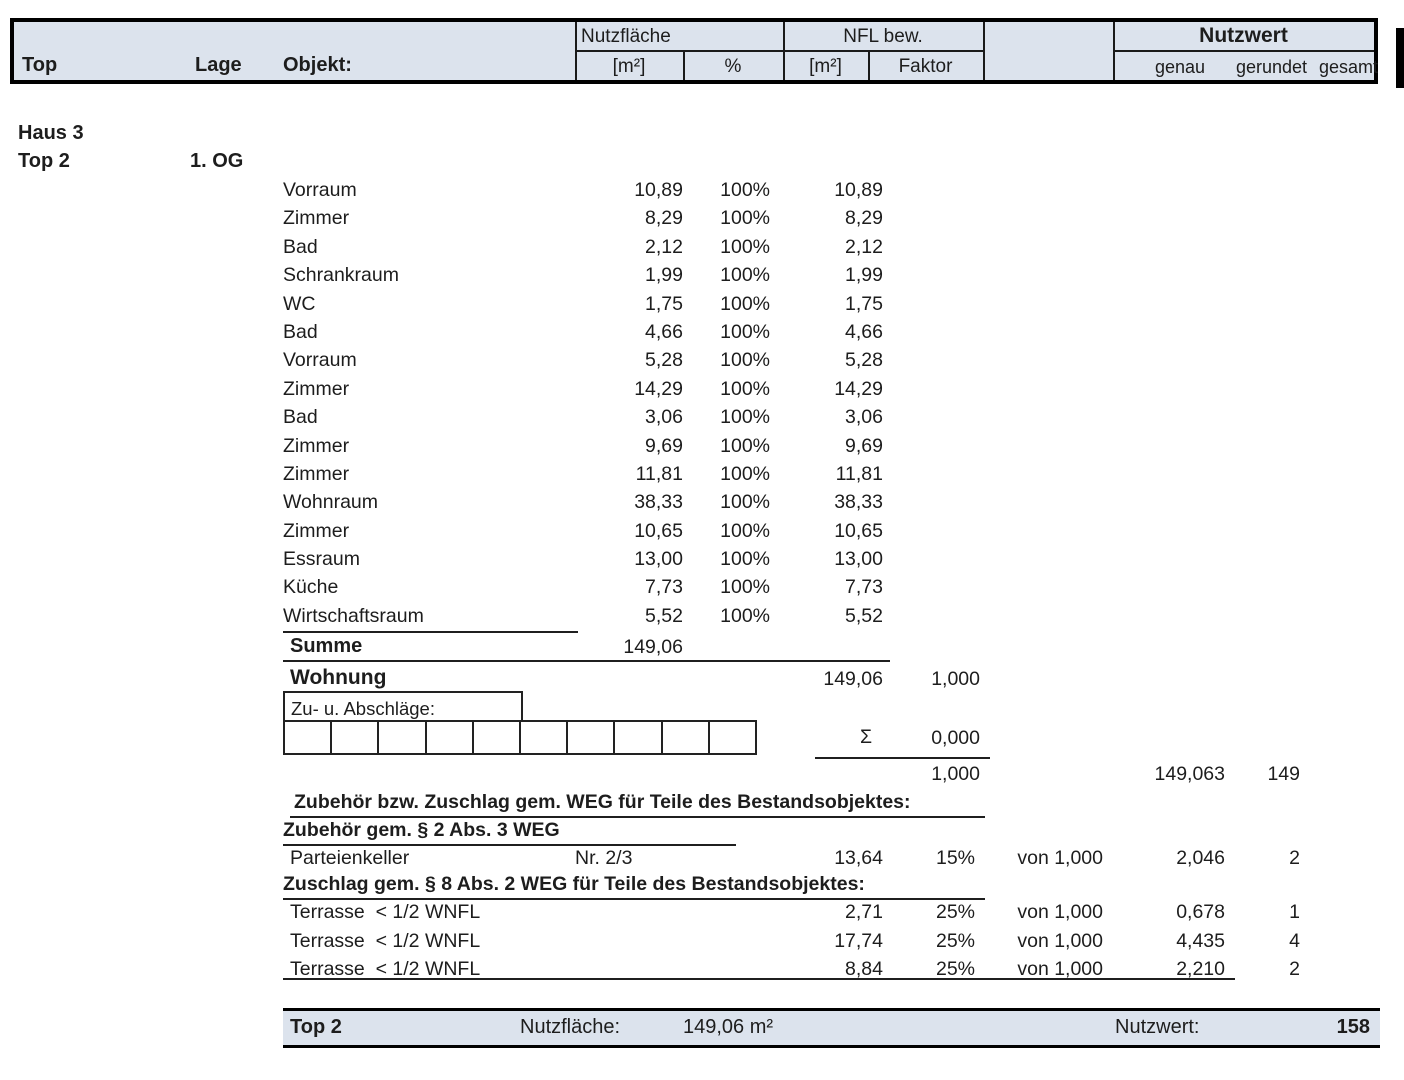  Describe the element at coordinates (858, 190) in the screenshot. I see `room-nfl-bew: 10,89` at that location.